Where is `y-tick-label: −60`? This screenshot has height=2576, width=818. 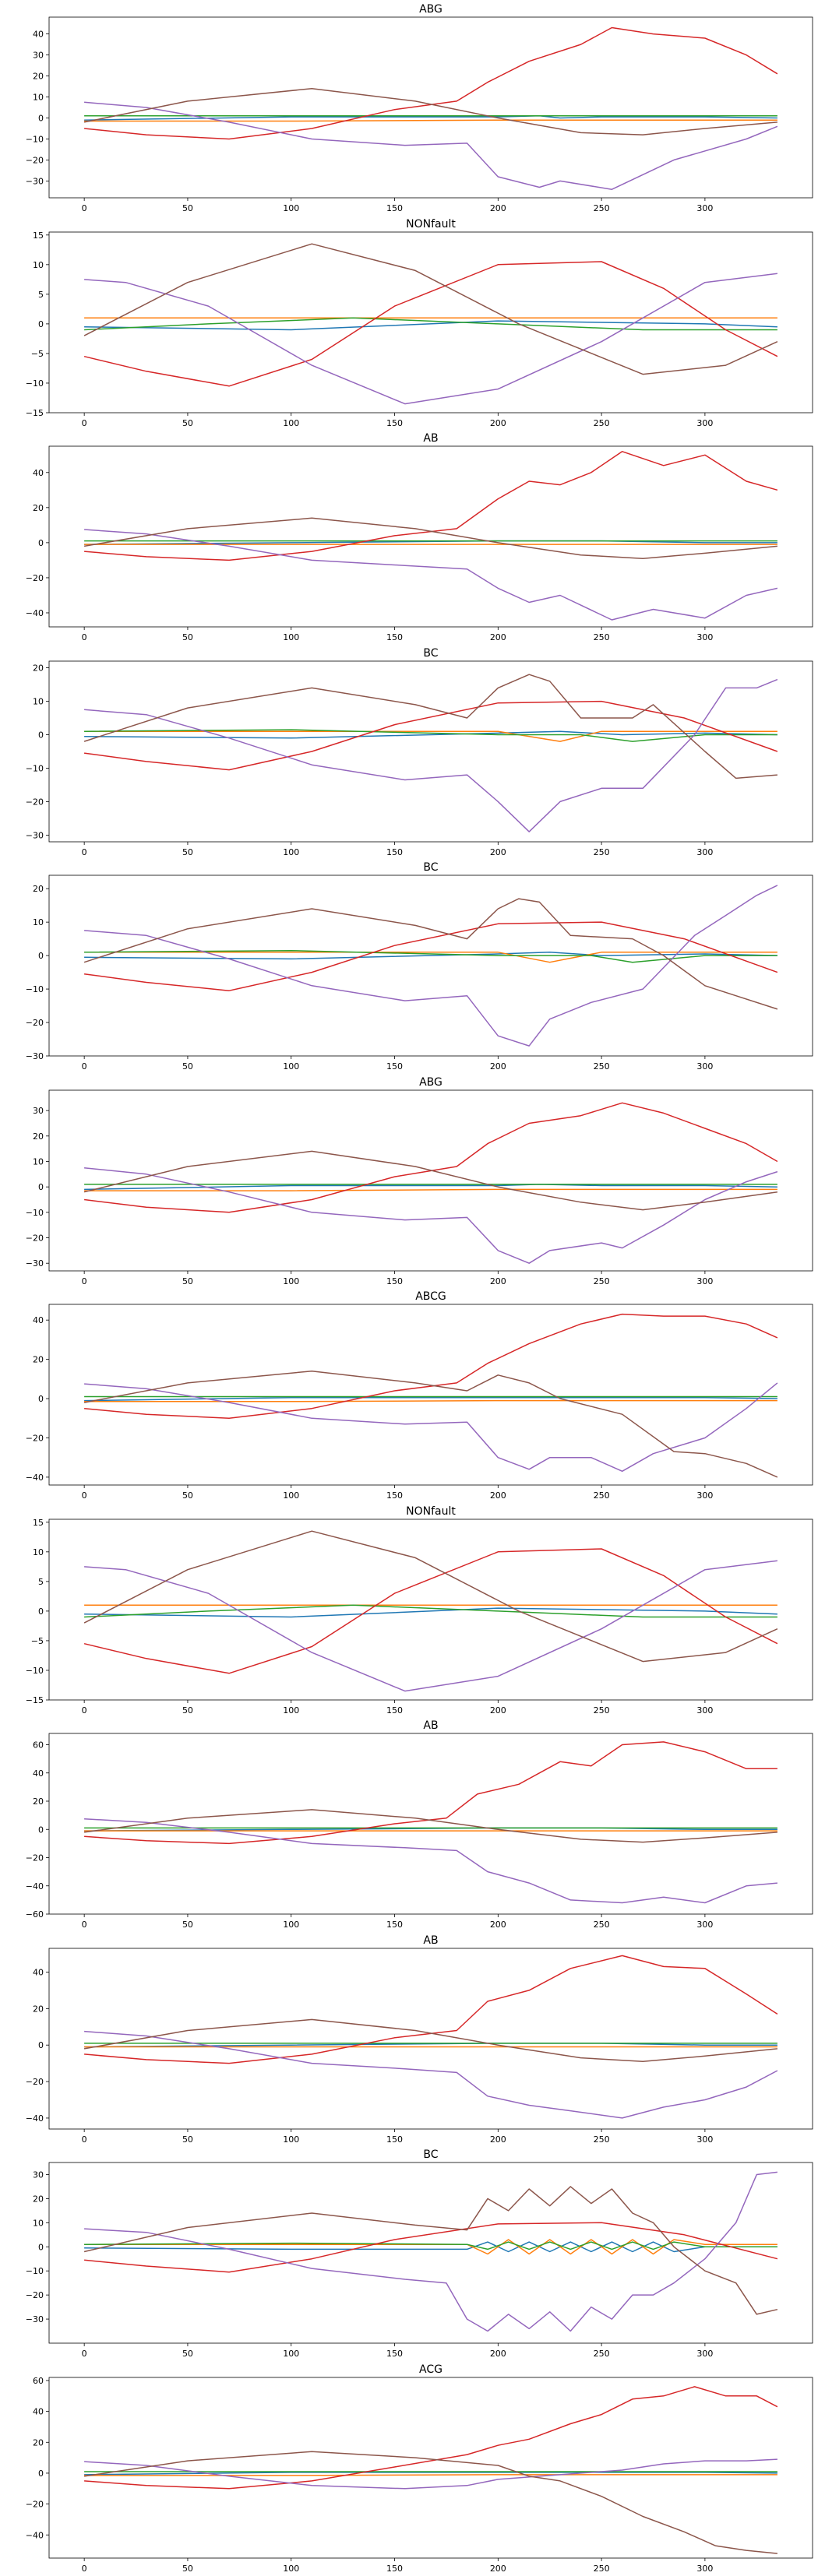 y-tick-label: −60 is located at coordinates (35, 1914).